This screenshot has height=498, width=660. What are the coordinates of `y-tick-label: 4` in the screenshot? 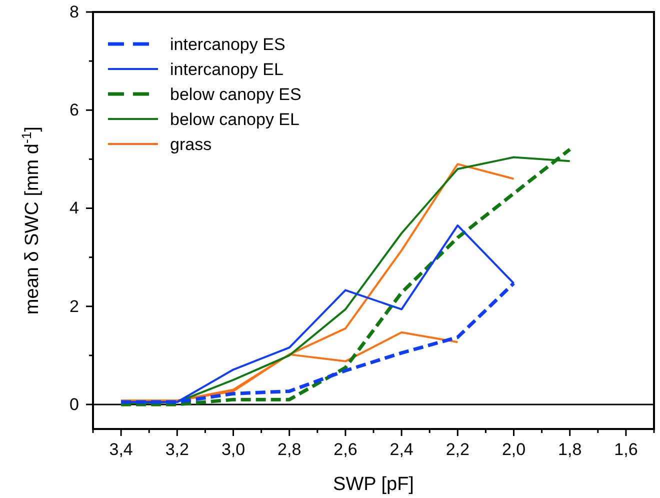 It's located at (74, 208).